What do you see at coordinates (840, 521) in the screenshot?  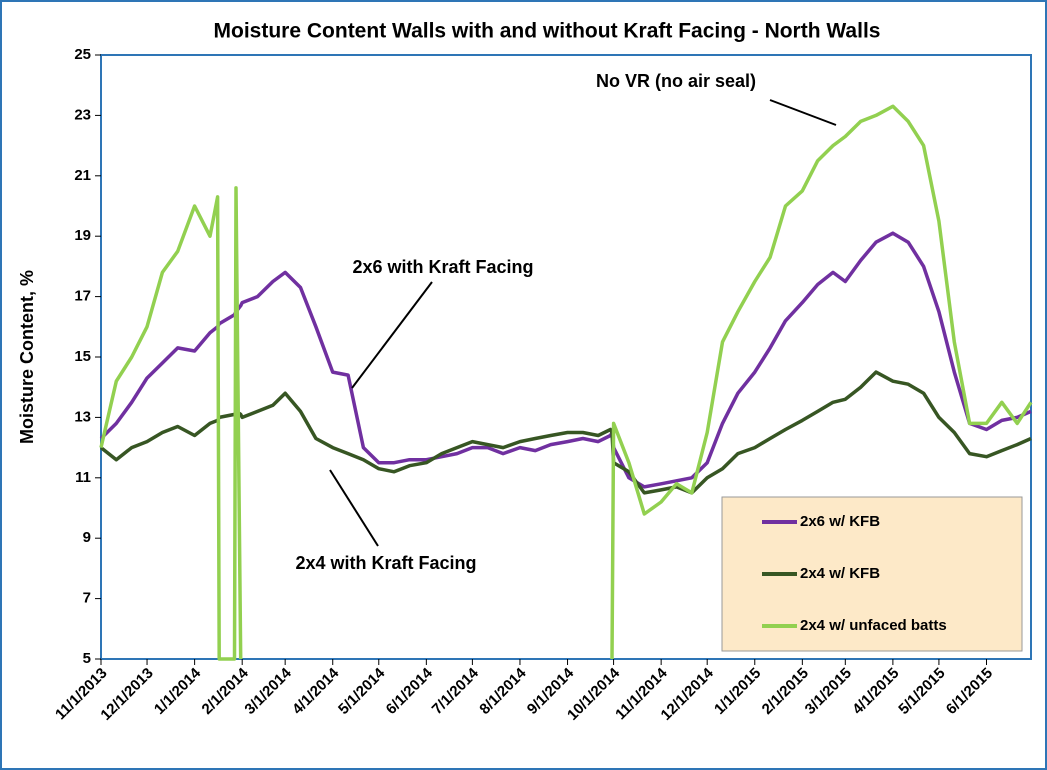 I see `legend-label: 2x6 w/ KFB` at bounding box center [840, 521].